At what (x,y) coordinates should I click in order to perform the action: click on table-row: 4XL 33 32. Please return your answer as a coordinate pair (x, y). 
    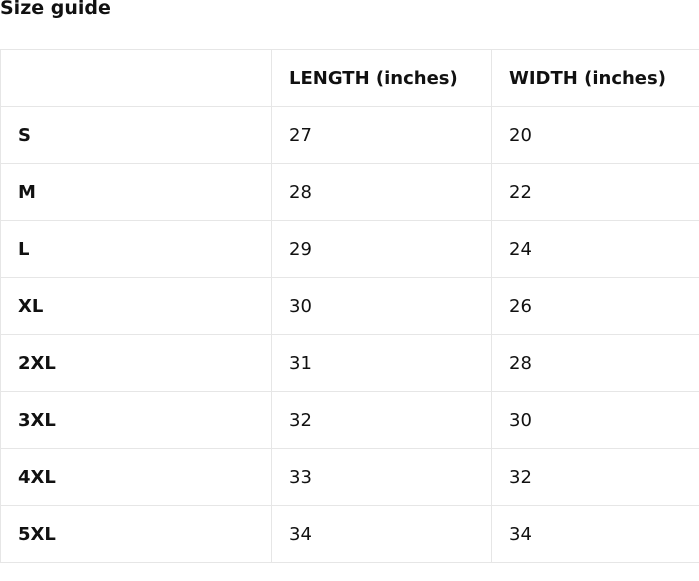
    Looking at the image, I should click on (349, 477).